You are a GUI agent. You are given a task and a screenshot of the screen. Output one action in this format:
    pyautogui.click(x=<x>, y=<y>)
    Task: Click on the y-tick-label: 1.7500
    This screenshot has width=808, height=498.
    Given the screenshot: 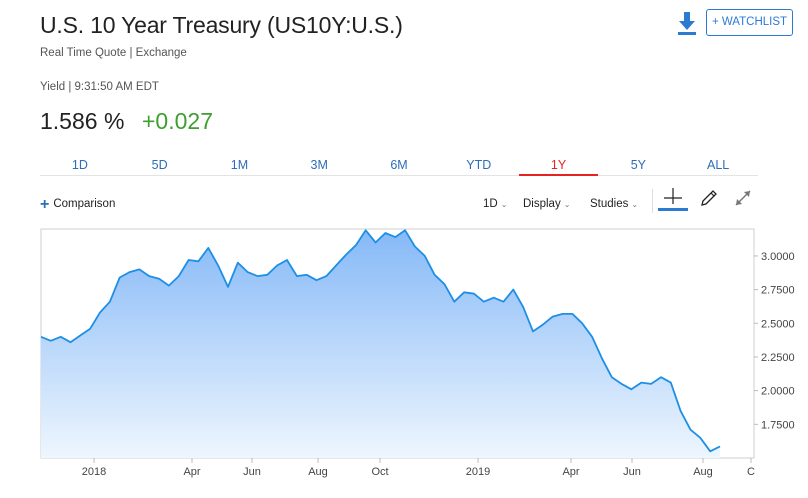 What is the action you would take?
    pyautogui.click(x=778, y=425)
    